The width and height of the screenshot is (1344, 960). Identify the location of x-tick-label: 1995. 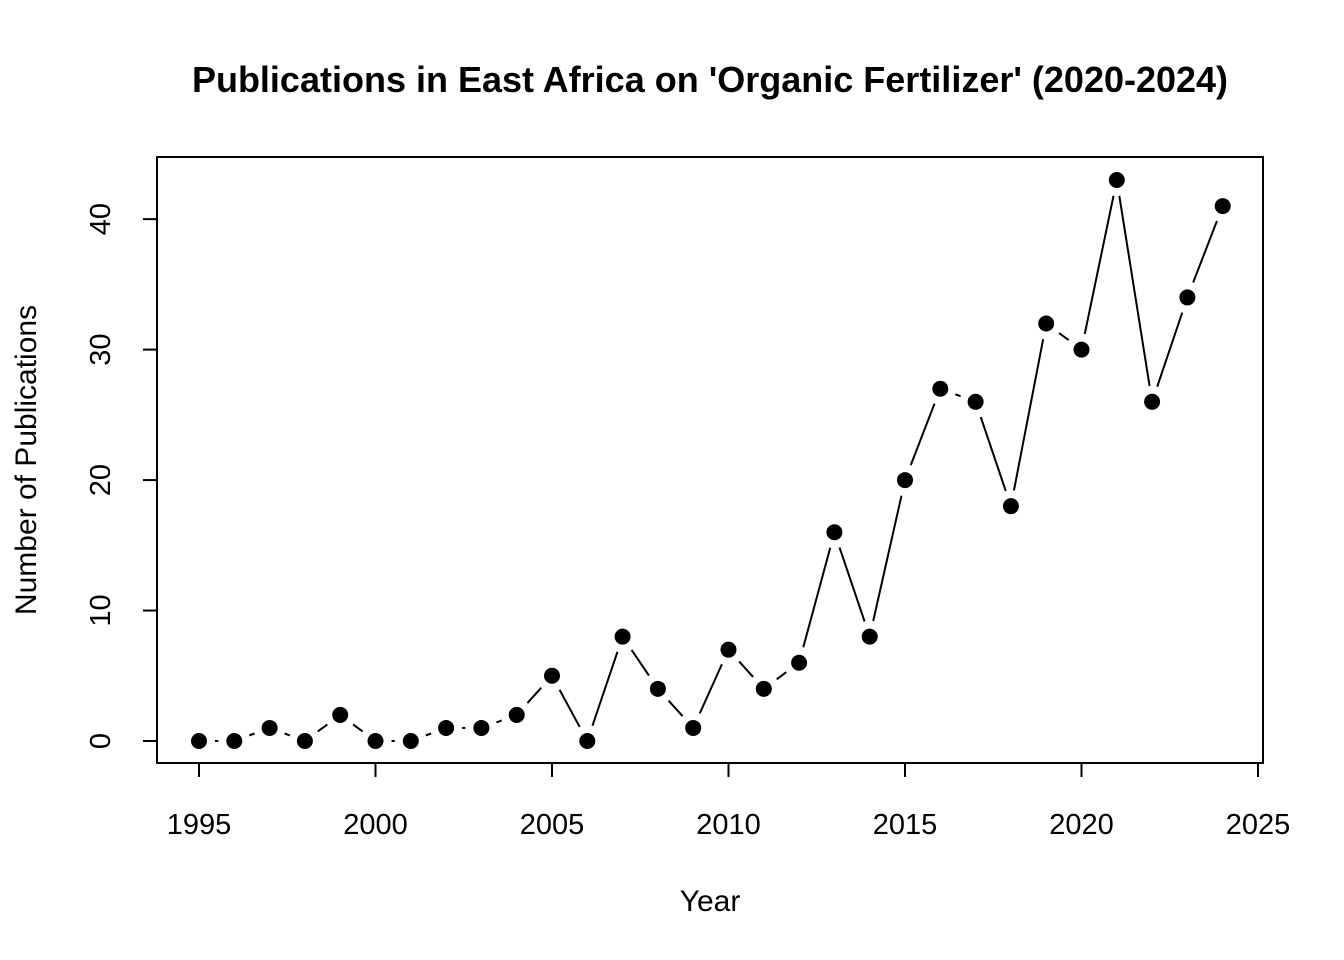
(199, 825).